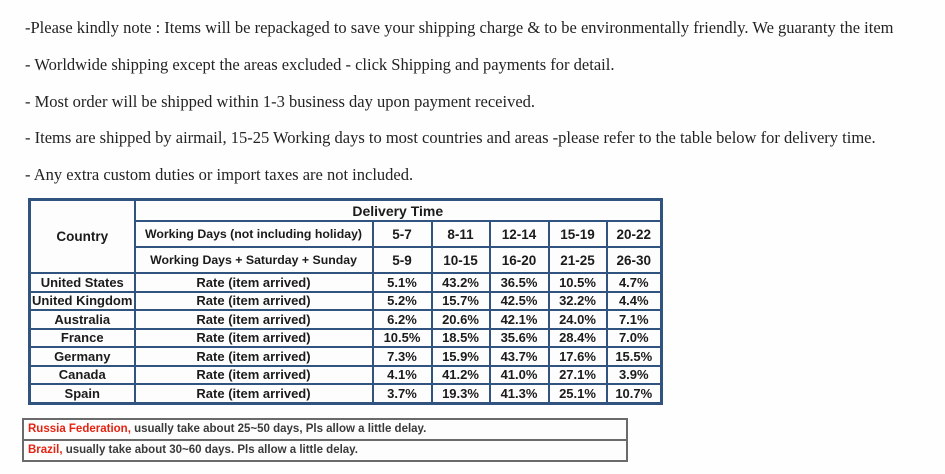 The height and width of the screenshot is (474, 945). Describe the element at coordinates (82, 374) in the screenshot. I see `country-cell: Canada` at that location.